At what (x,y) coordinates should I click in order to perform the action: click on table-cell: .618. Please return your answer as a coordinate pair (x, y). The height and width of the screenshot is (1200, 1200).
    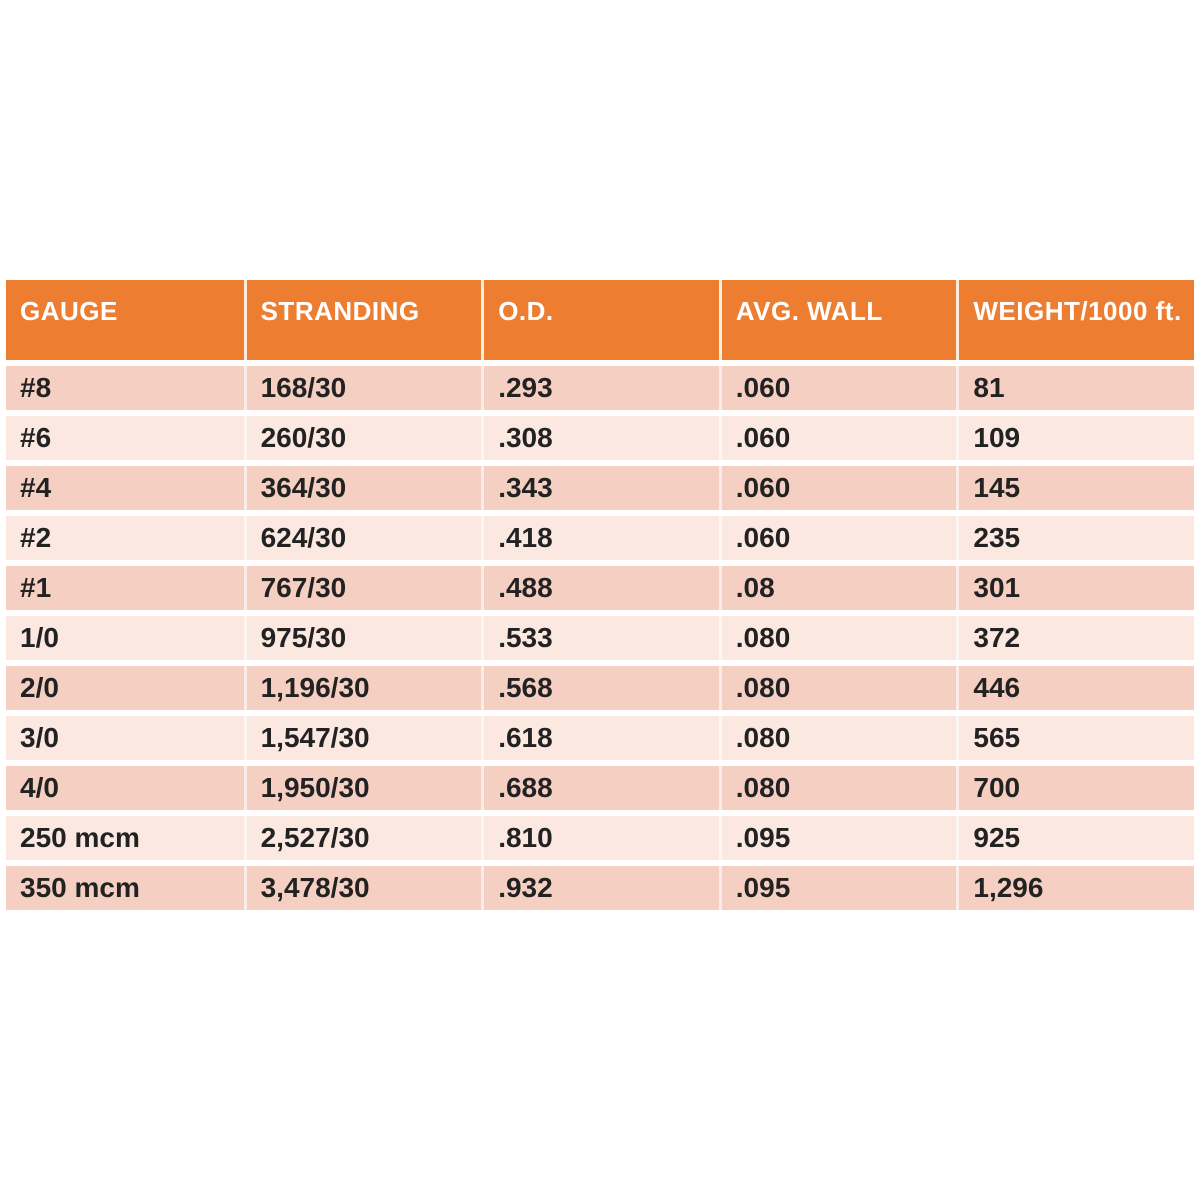
    Looking at the image, I should click on (600, 738).